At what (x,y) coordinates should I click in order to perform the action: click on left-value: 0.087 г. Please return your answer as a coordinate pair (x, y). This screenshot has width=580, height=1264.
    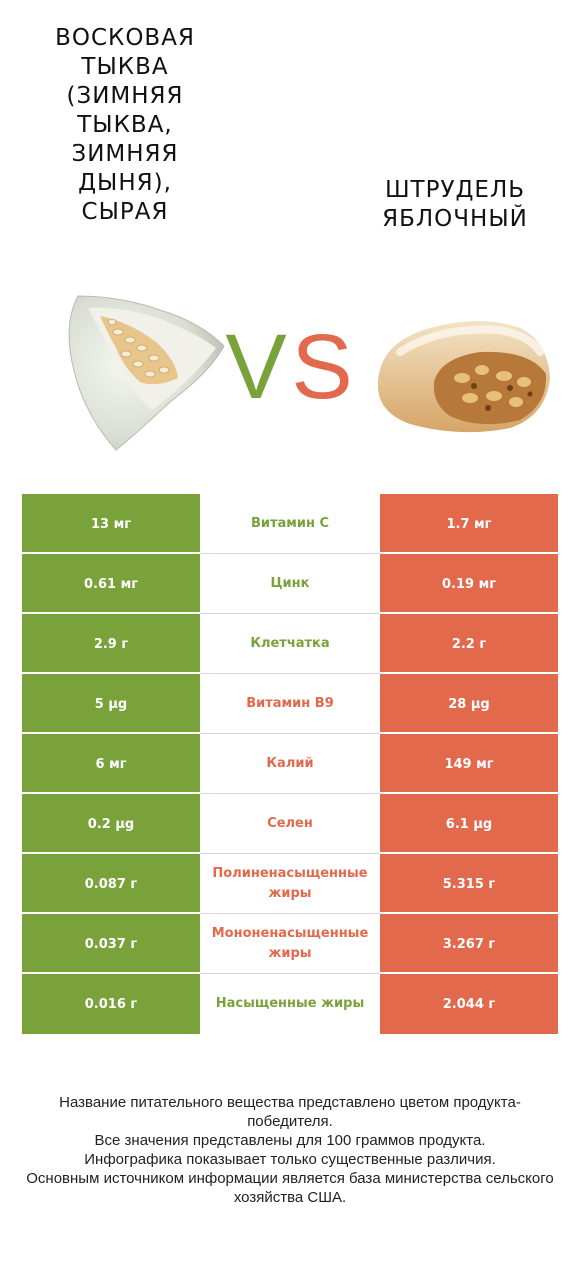
    Looking at the image, I should click on (111, 884).